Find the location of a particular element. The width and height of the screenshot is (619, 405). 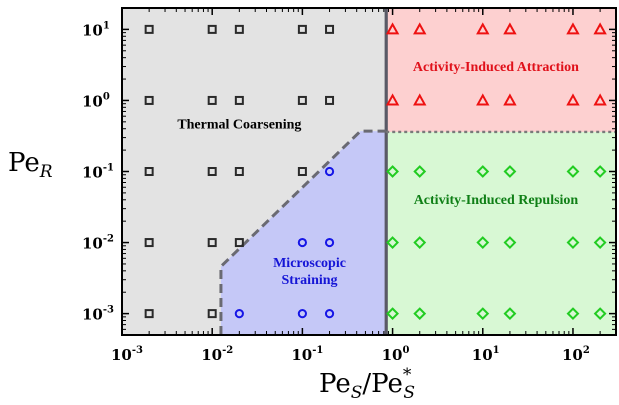

region-microscopic-straining is located at coordinates (303, 233).